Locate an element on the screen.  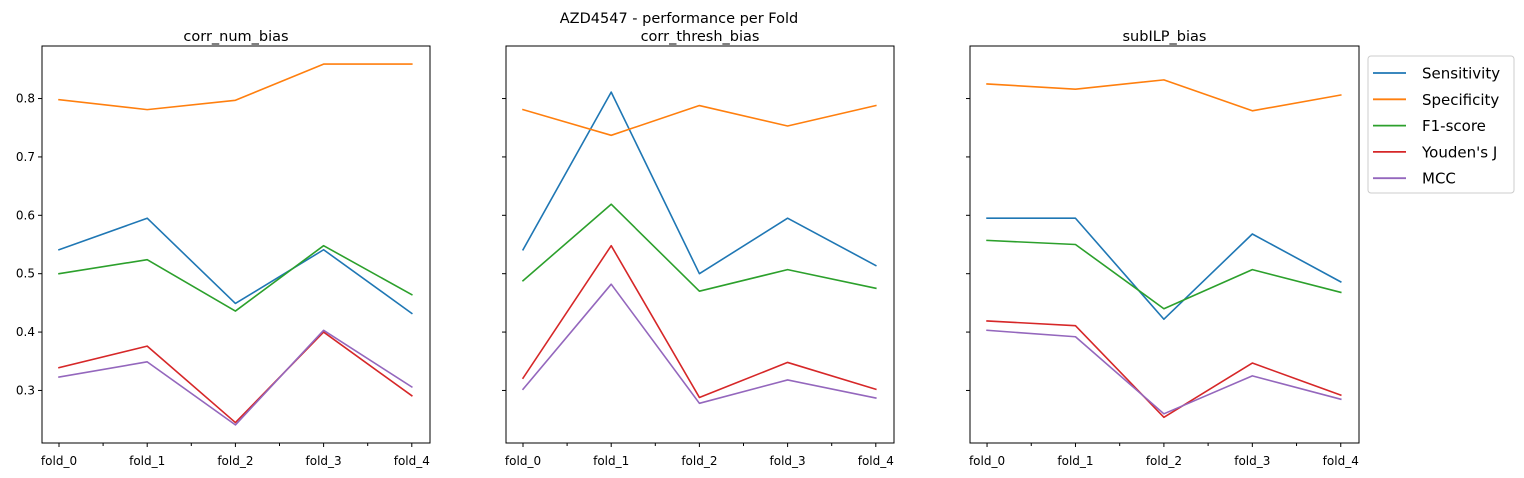
legend-box is located at coordinates (1441, 124).